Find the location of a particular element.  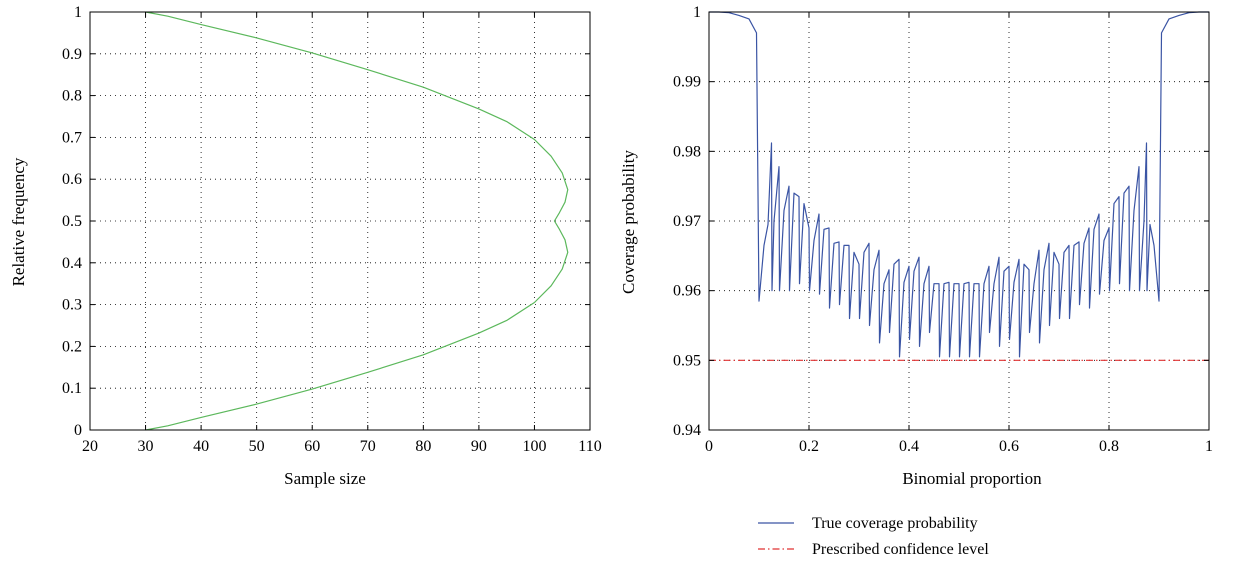

left-y-tick-label: 0.8 is located at coordinates (72, 96).